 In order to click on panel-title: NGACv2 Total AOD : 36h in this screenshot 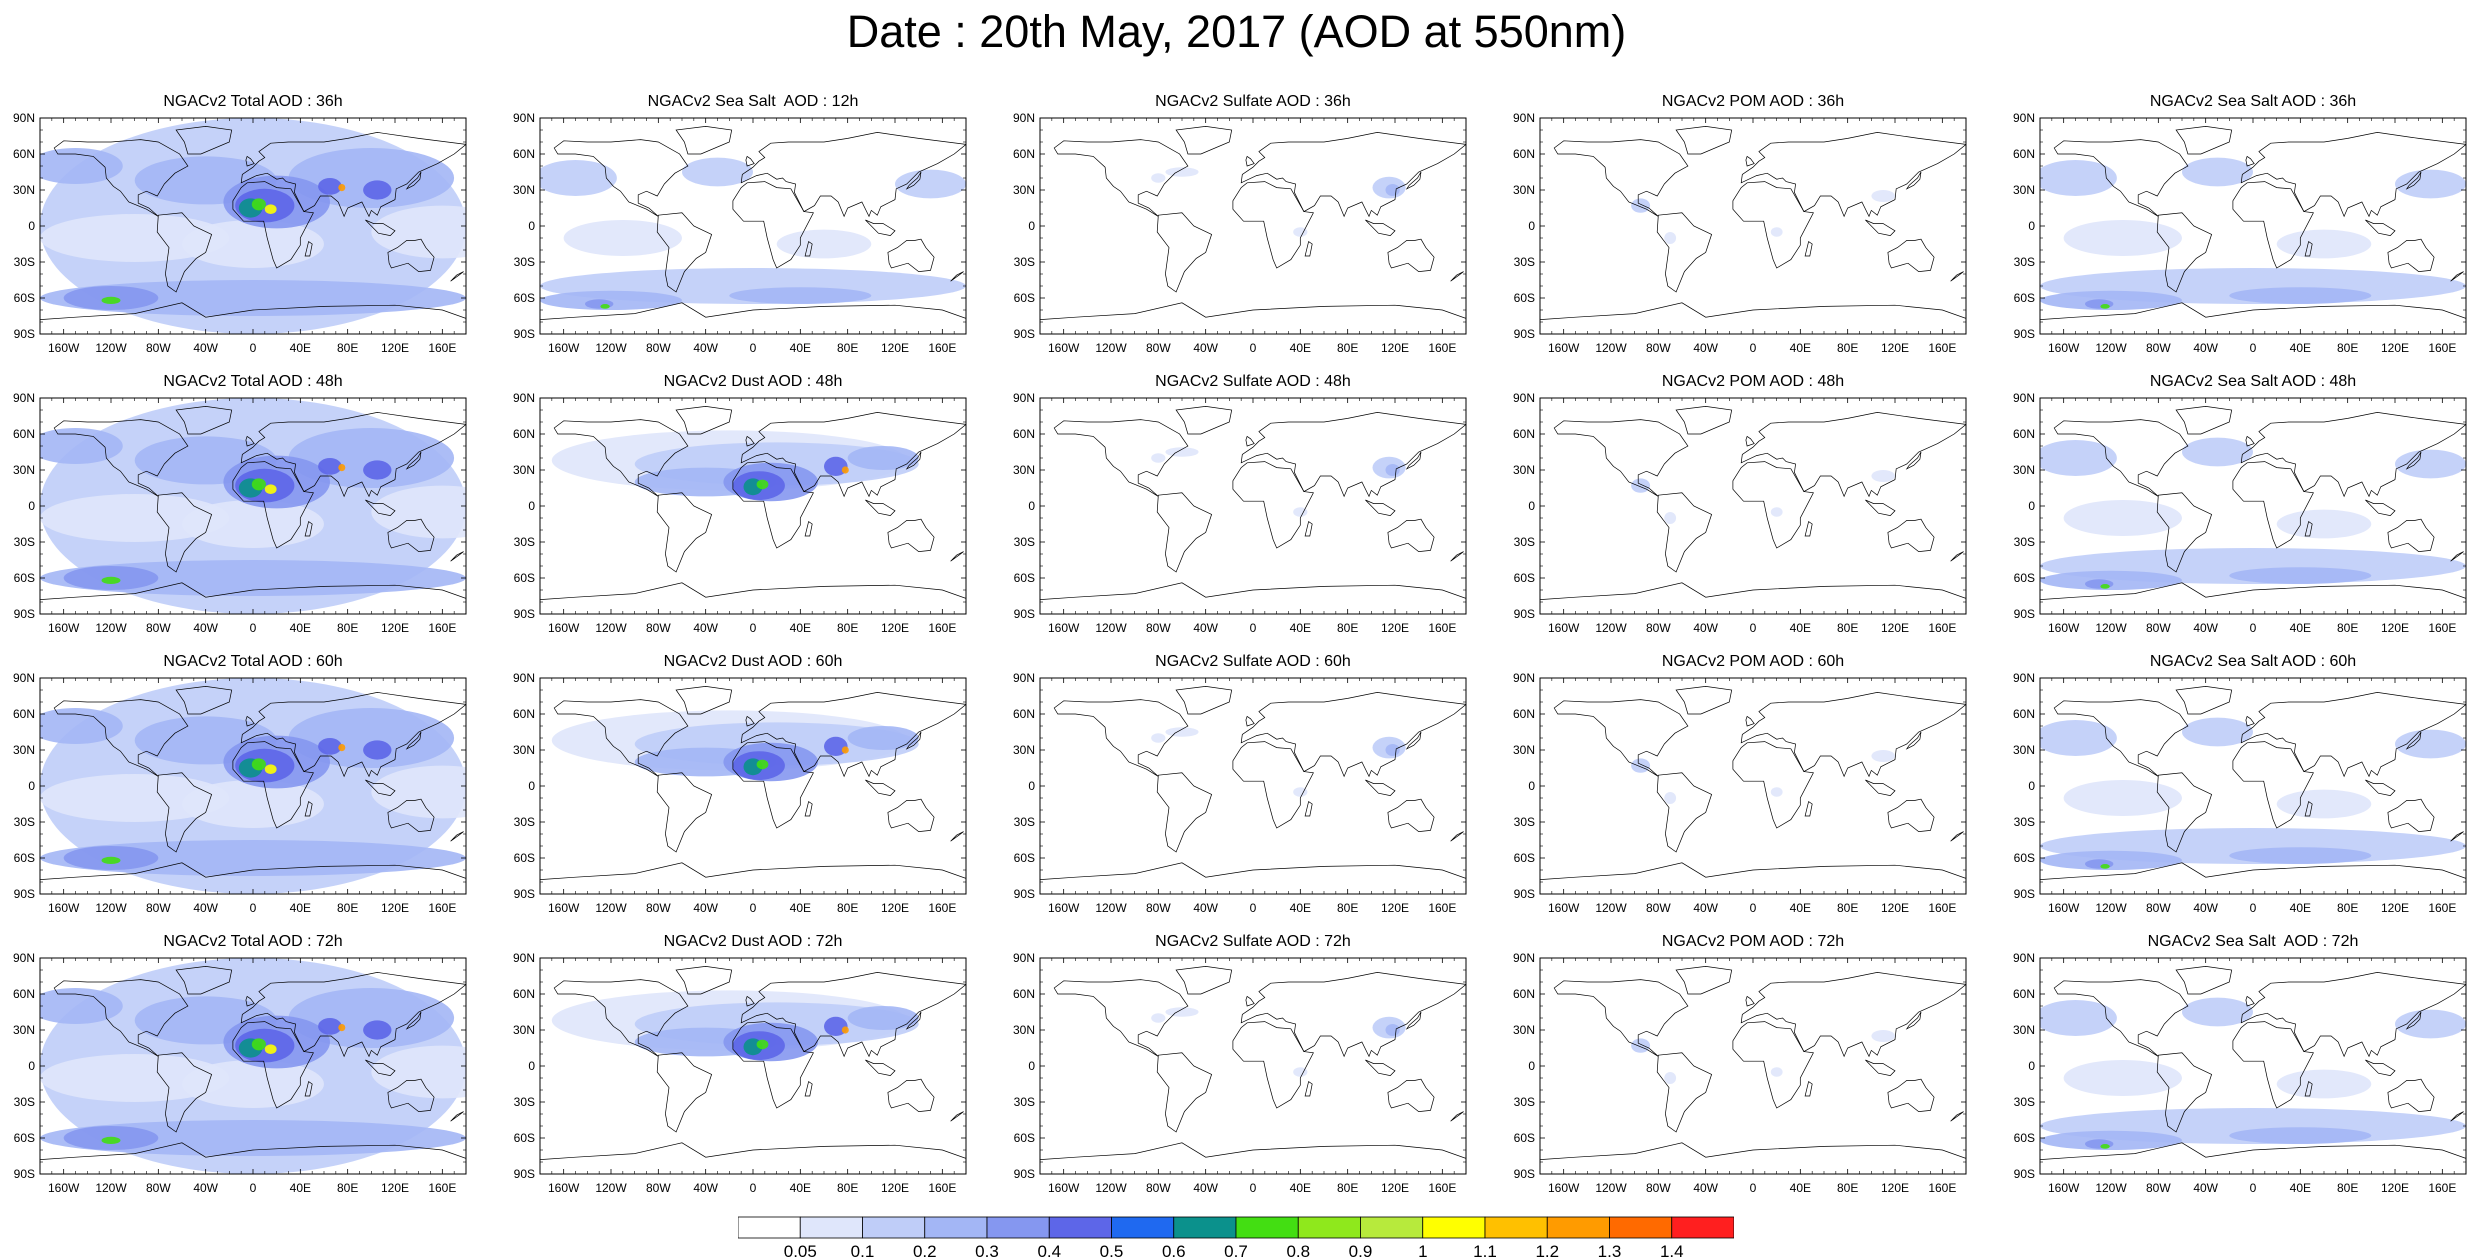, I will do `click(253, 101)`.